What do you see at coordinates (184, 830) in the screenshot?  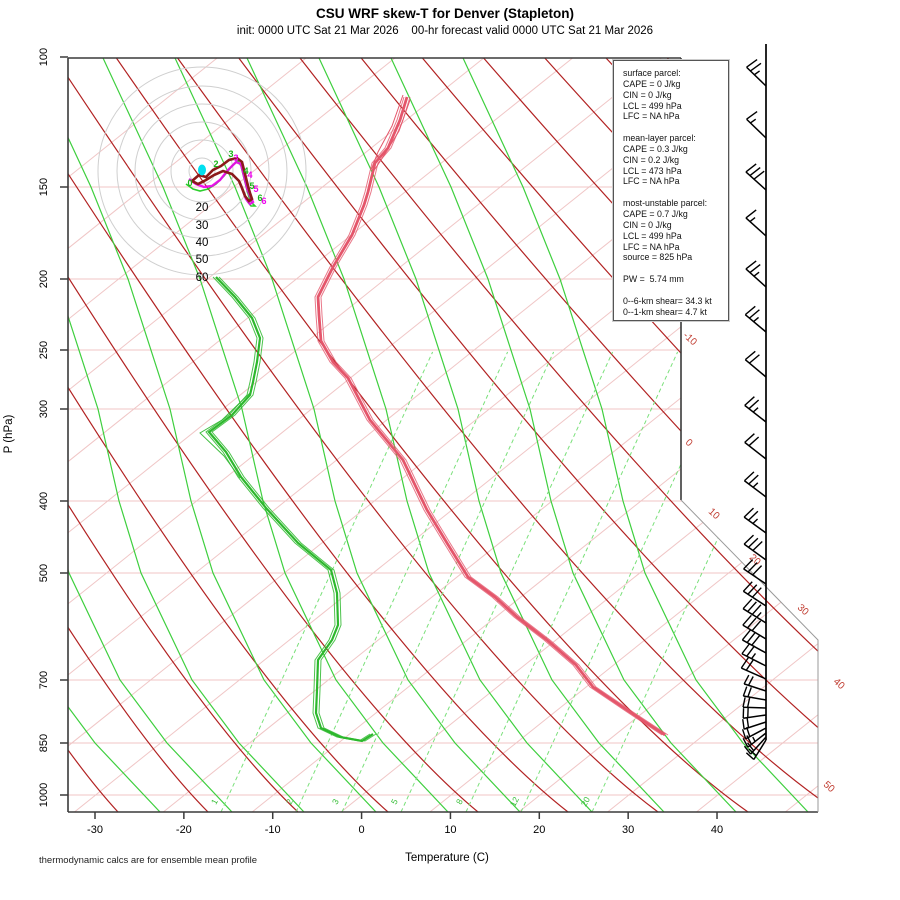 I see `x-tick-label: -20` at bounding box center [184, 830].